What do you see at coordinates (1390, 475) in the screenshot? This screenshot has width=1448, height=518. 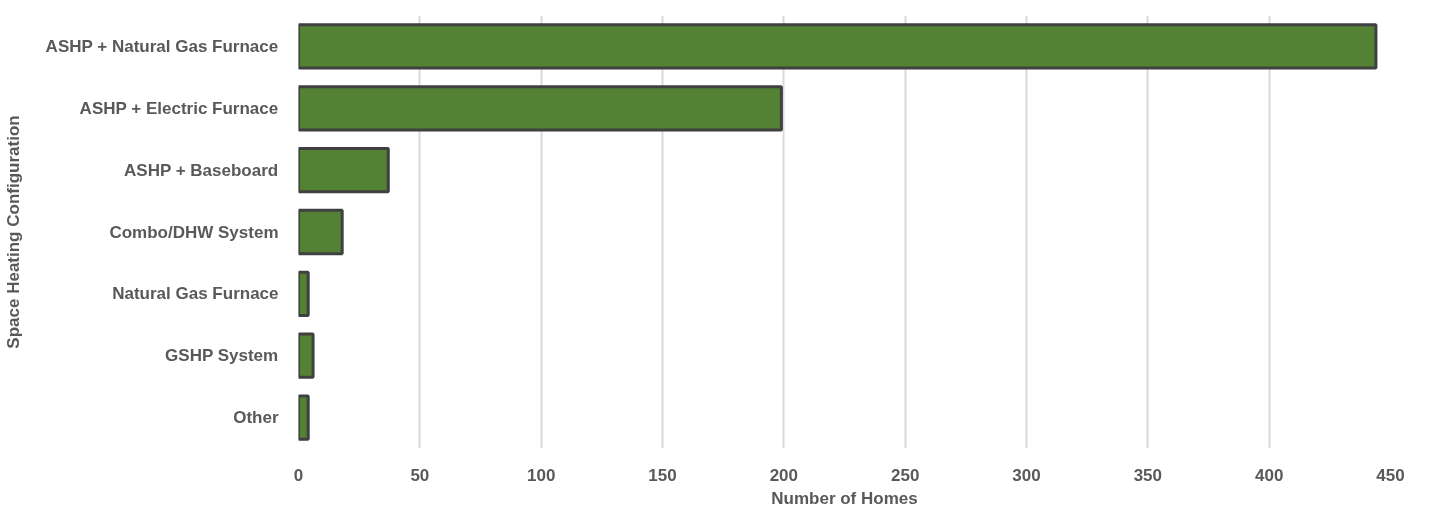 I see `x-tick-label: 450` at bounding box center [1390, 475].